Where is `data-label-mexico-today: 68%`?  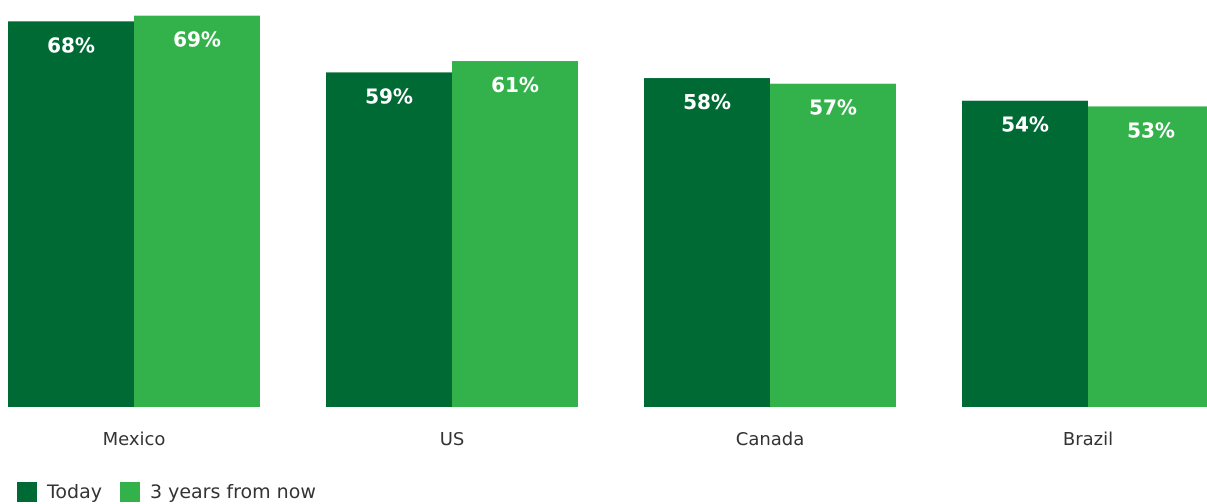
data-label-mexico-today: 68% is located at coordinates (71, 45).